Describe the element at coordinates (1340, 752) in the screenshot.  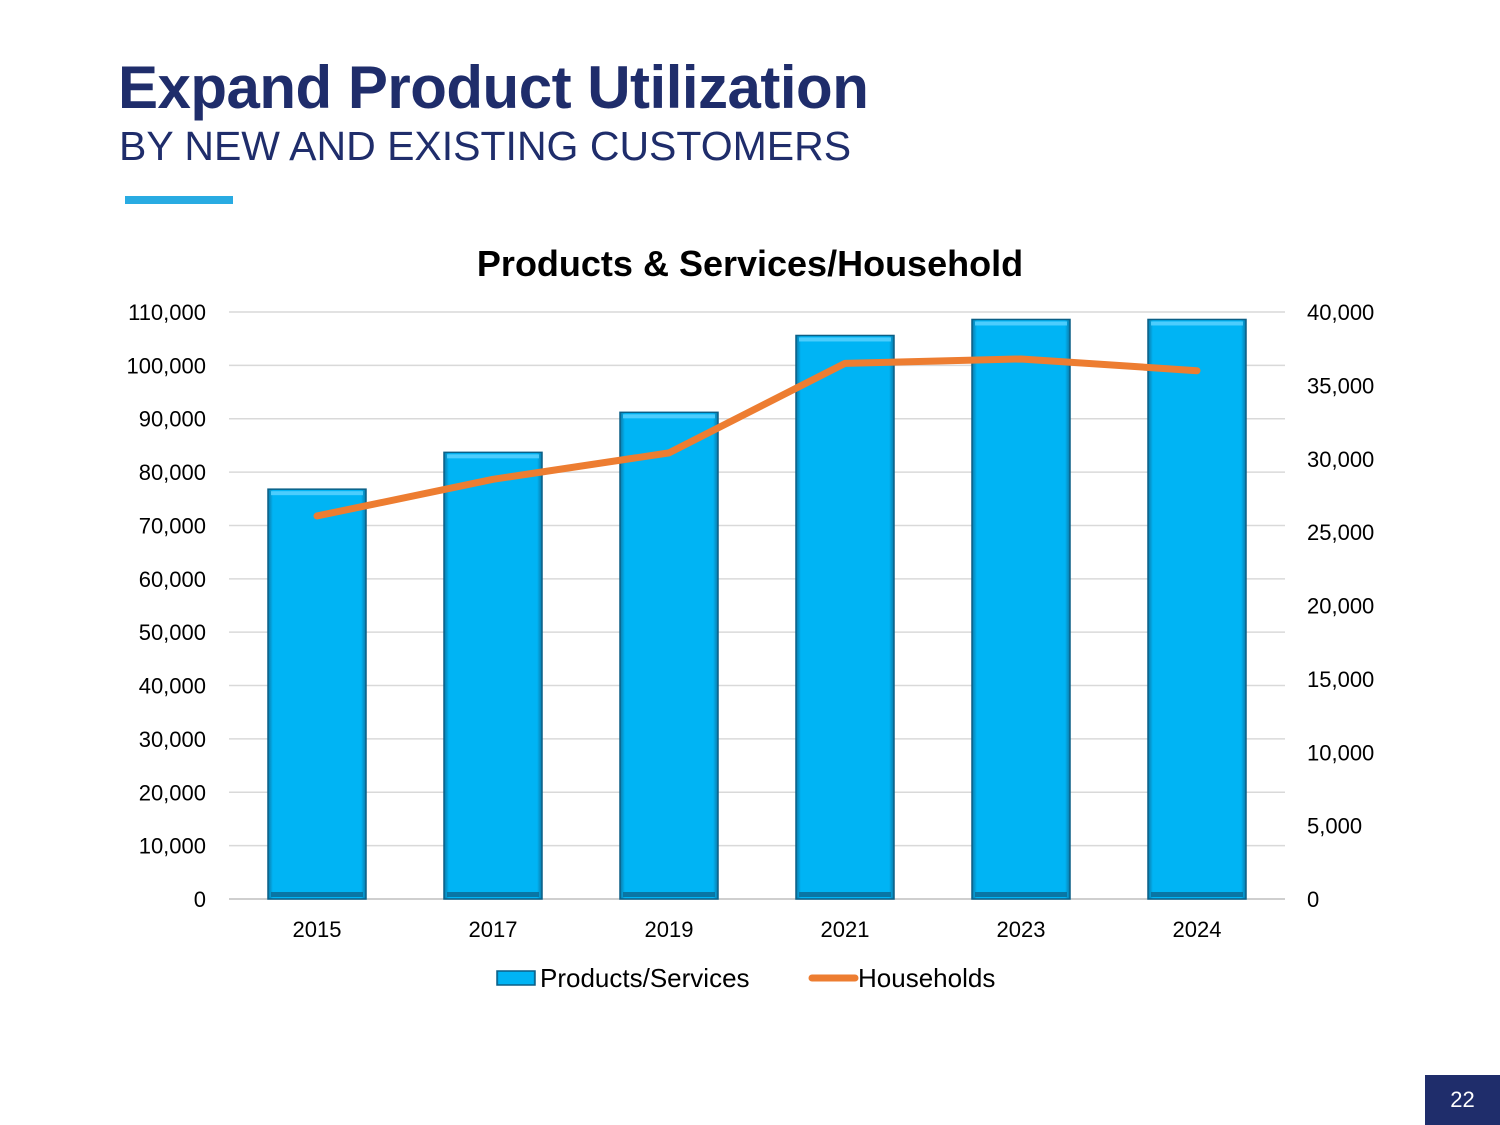
I see `y-right-tick-label: 10,000` at that location.